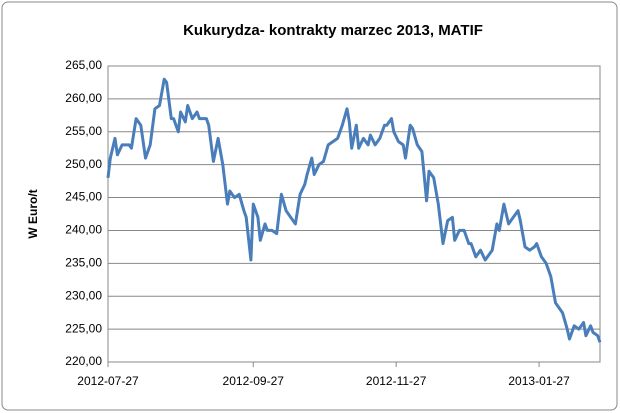 This screenshot has height=413, width=620. I want to click on x-tick-label: 2012-09-27, so click(254, 381).